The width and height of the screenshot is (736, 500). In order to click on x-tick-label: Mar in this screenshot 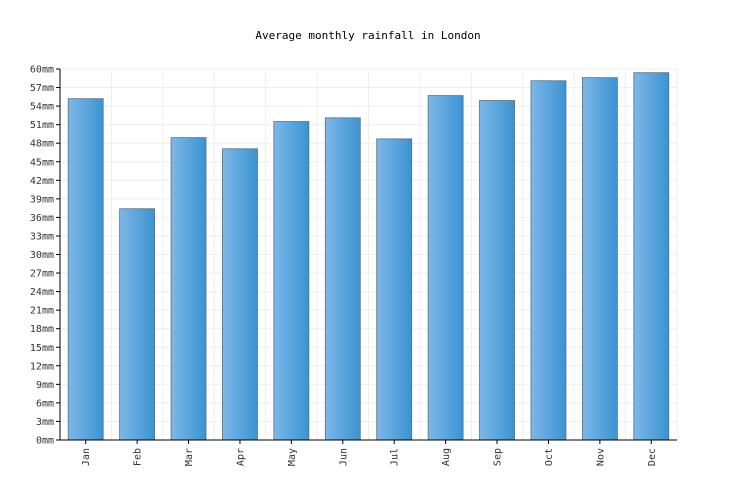, I will do `click(189, 457)`.